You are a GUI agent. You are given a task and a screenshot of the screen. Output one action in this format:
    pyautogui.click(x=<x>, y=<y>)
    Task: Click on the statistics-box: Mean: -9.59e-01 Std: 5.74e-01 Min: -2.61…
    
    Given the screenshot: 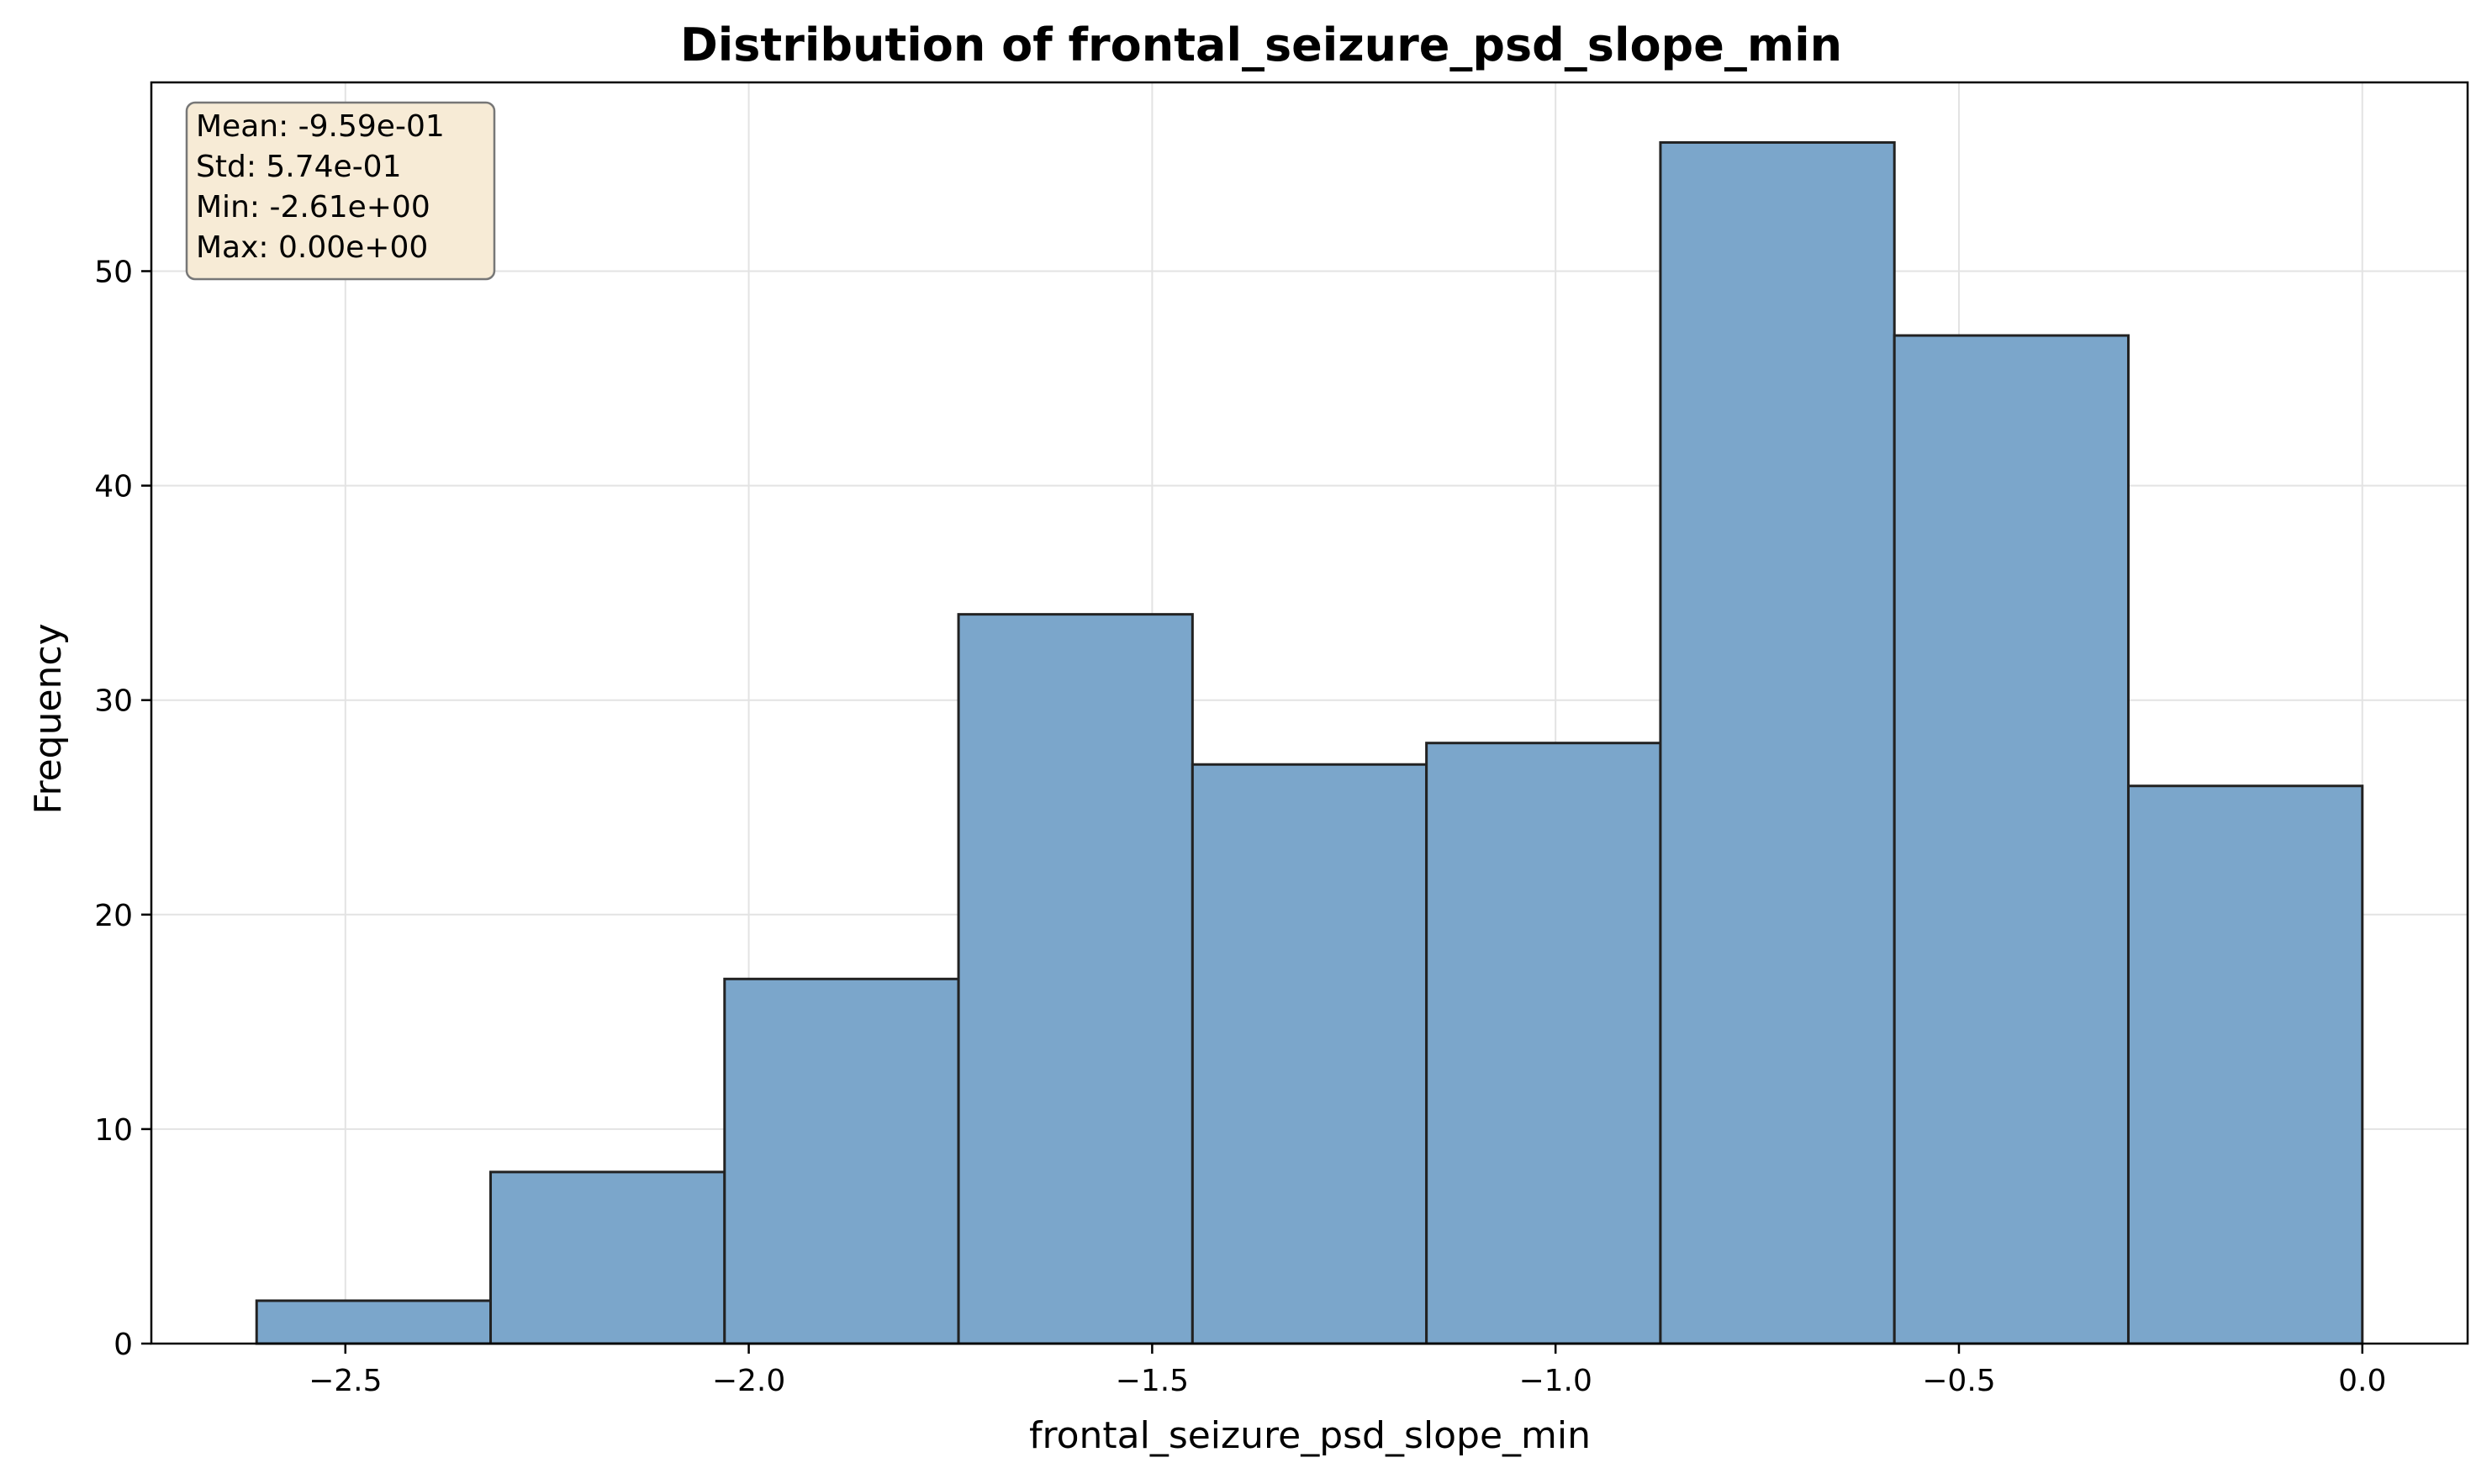 What is the action you would take?
    pyautogui.click(x=340, y=191)
    